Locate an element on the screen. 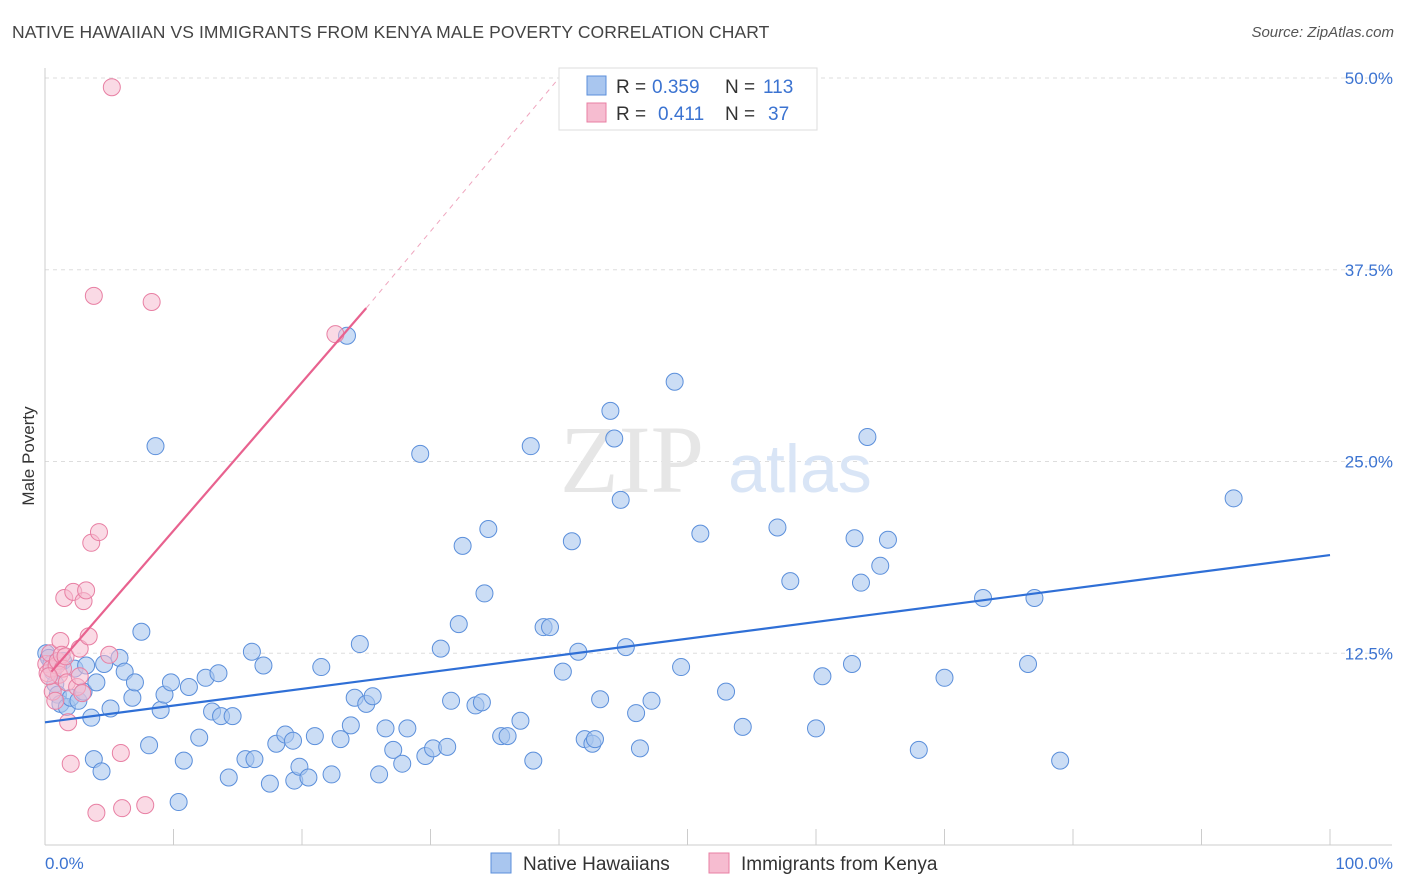 This screenshot has width=1406, height=892. legend-n-value: 37 is located at coordinates (778, 114).